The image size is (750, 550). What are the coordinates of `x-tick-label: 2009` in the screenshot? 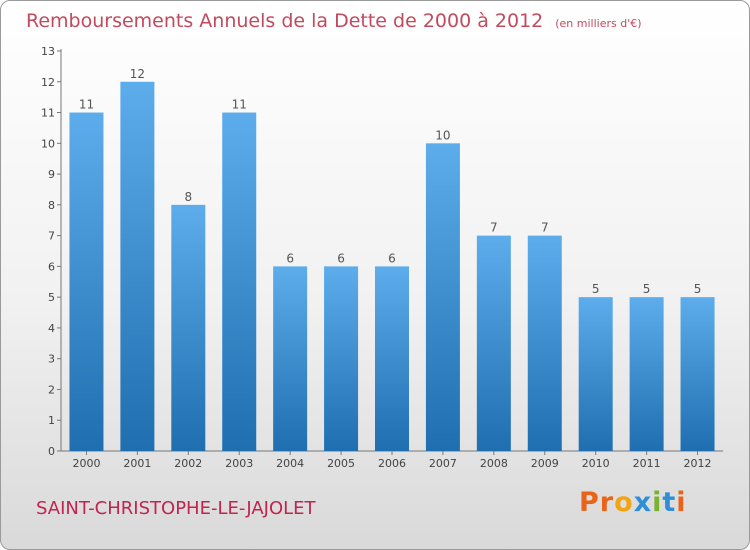 It's located at (545, 463).